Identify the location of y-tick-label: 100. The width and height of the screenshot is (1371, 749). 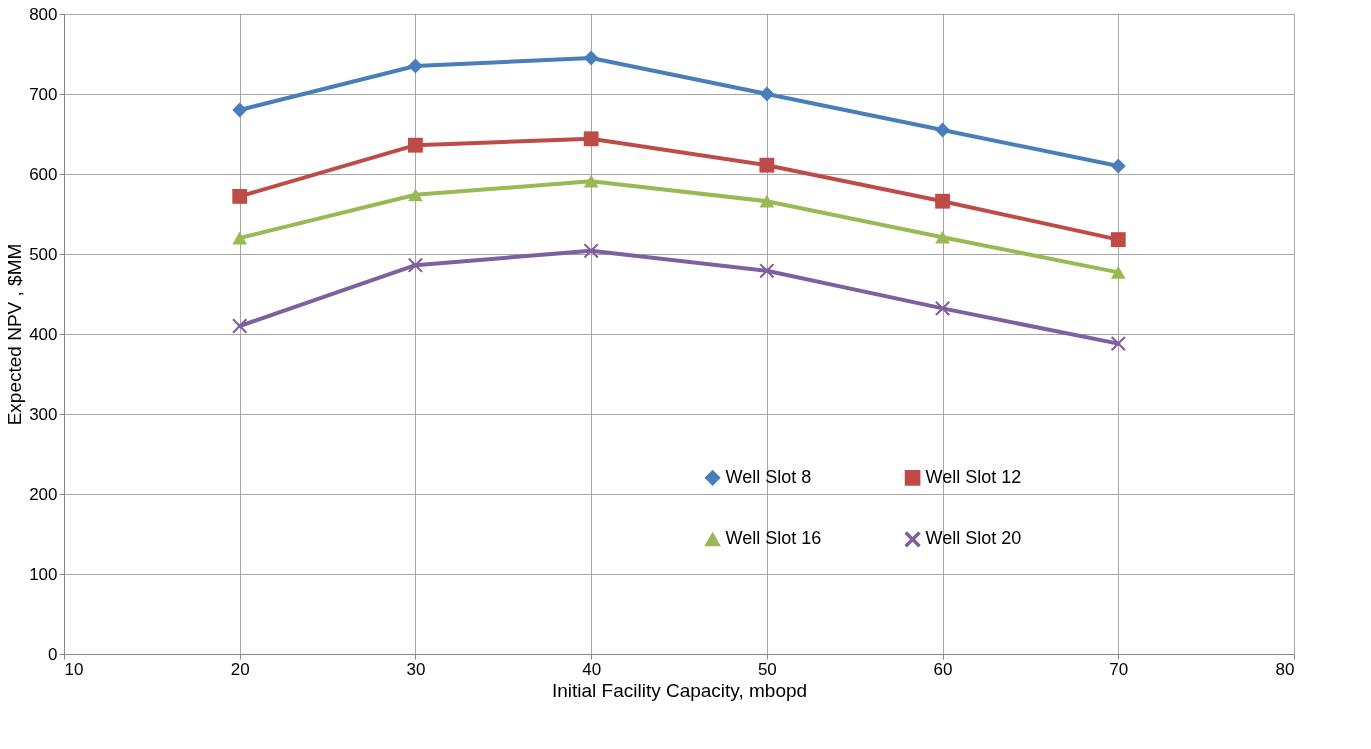
(43, 574).